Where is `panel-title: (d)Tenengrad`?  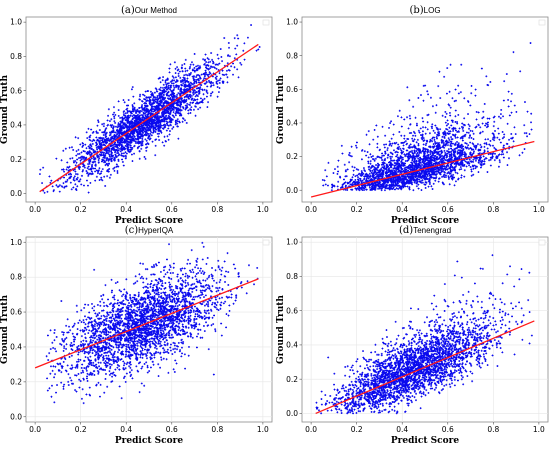
panel-title: (d)Tenengrad is located at coordinates (425, 230).